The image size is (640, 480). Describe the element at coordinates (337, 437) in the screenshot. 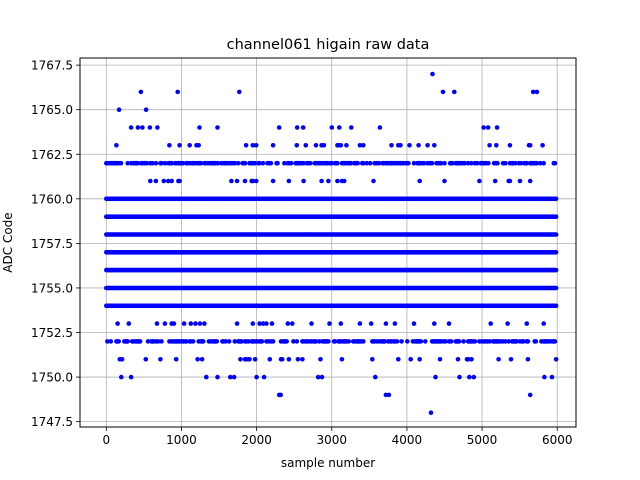

I see `x-axis-ticks: 0 1000 2000 3000 4000 5000 6000` at that location.